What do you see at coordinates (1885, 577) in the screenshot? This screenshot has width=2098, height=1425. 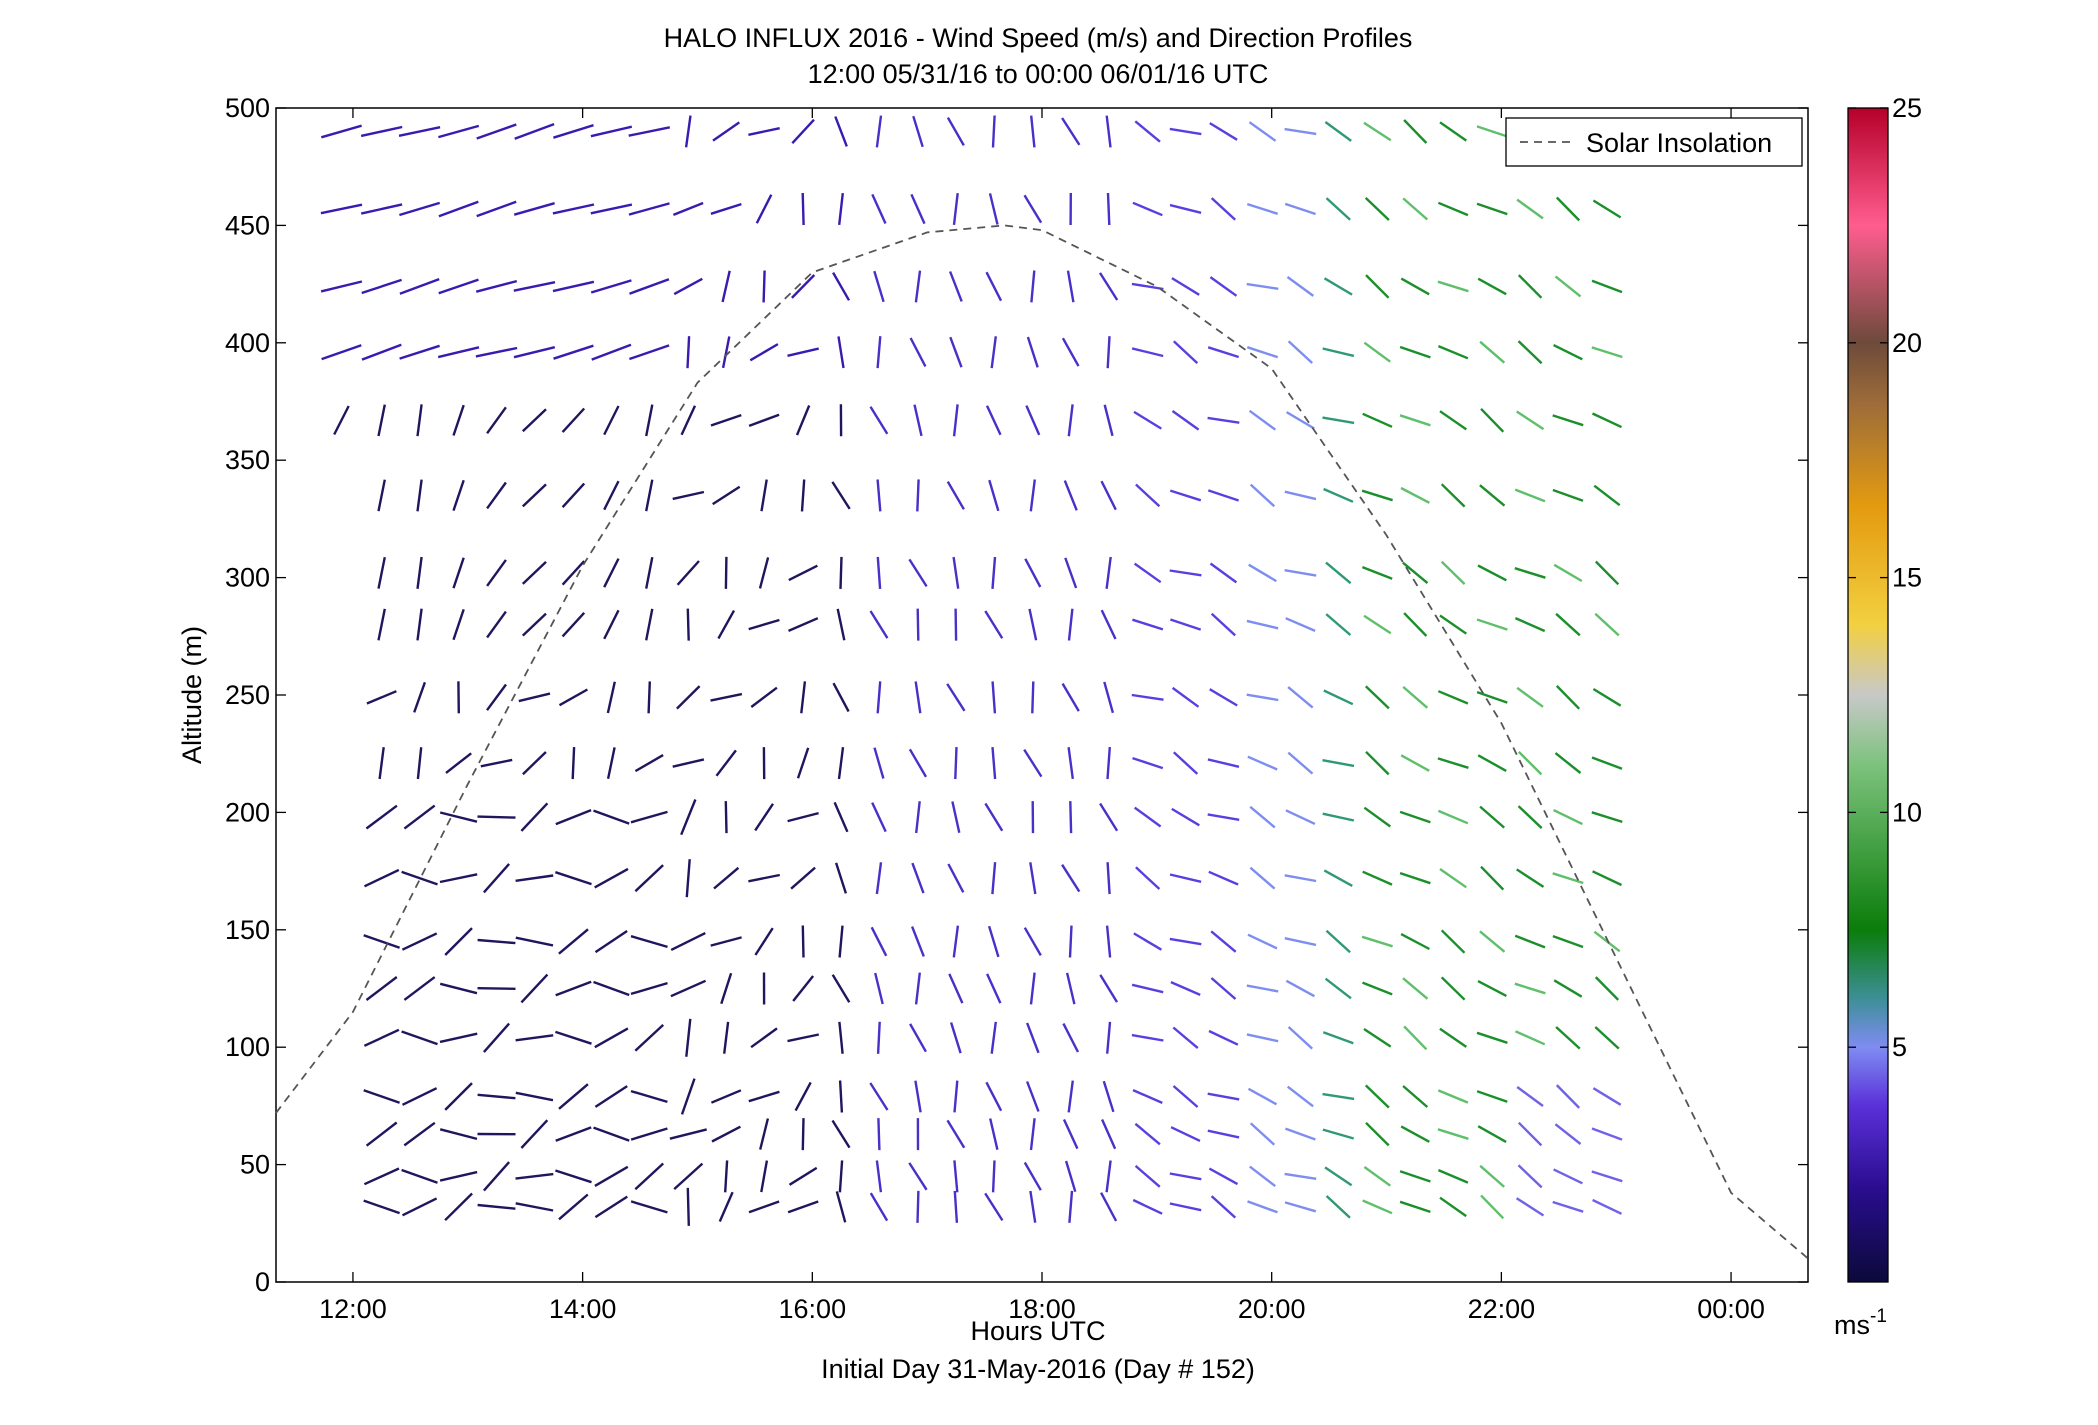 I see `colorbar-ticks: 5 10 15 20 25` at bounding box center [1885, 577].